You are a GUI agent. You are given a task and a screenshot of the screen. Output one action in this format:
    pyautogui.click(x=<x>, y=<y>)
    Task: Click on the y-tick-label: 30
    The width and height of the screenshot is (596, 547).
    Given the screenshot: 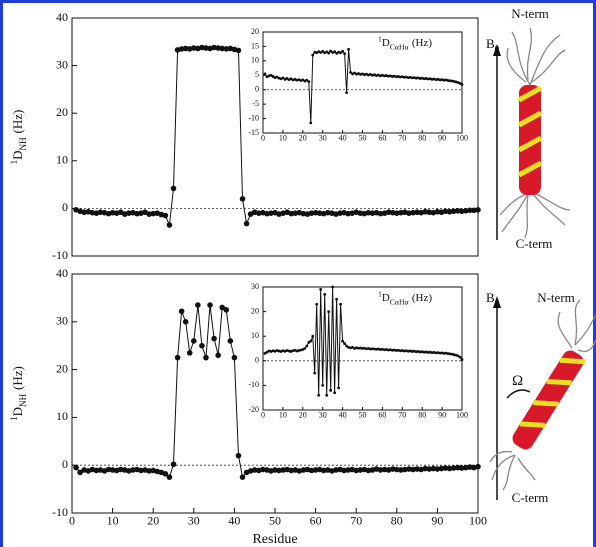 What is the action you would take?
    pyautogui.click(x=255, y=286)
    